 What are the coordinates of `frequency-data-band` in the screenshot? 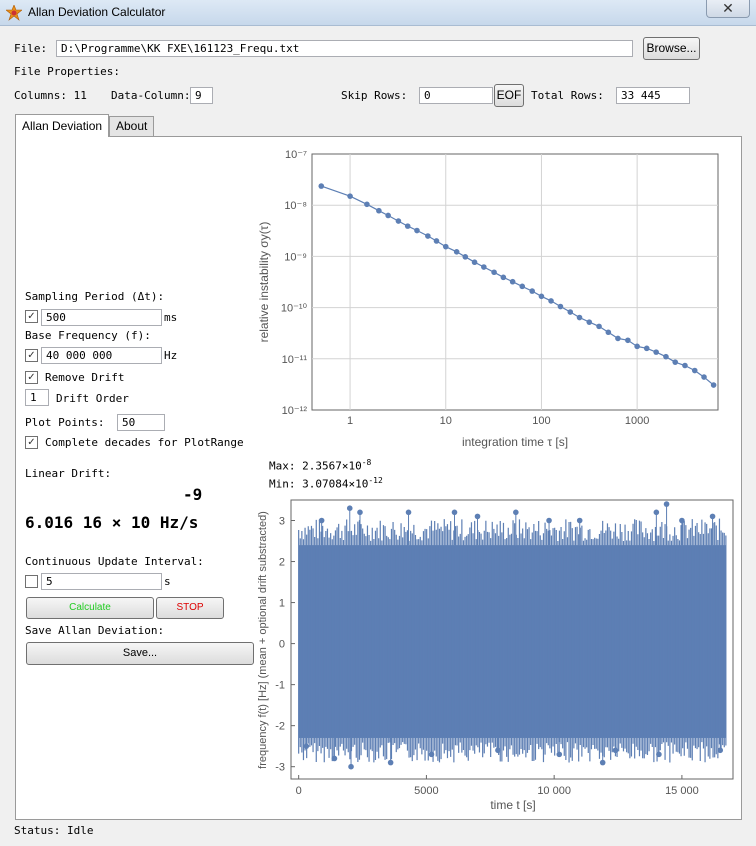 It's located at (512, 641).